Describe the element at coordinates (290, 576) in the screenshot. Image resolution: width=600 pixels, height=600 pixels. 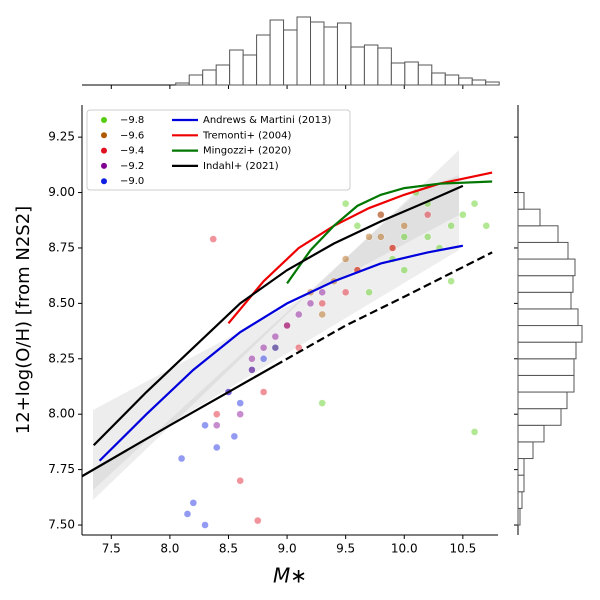
I see `x-axis-label: M∗` at that location.